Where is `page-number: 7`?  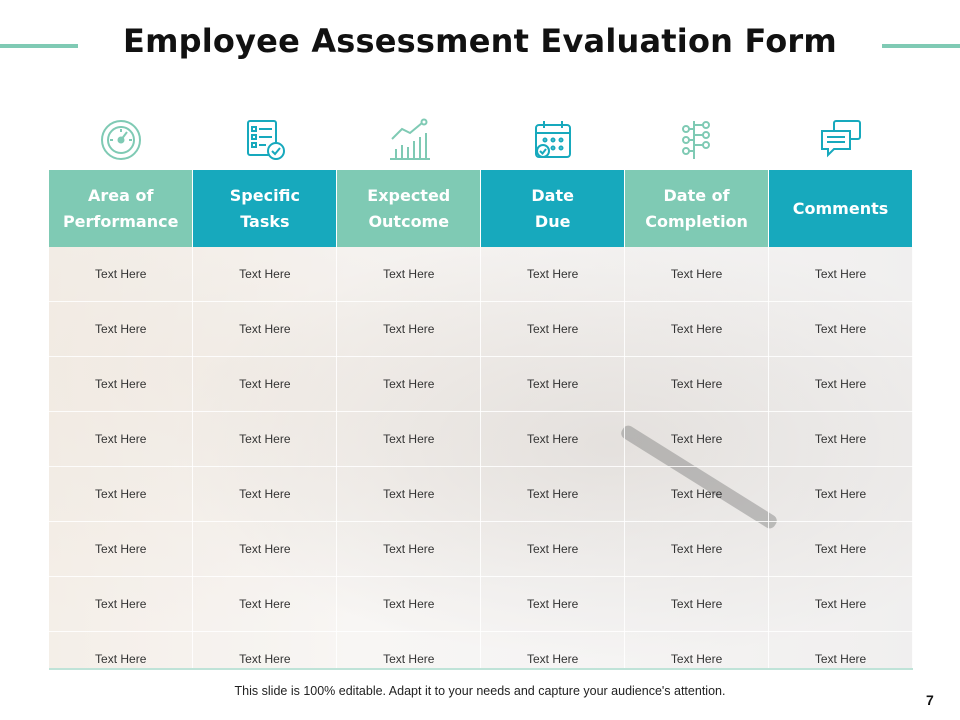
page-number: 7 is located at coordinates (930, 700).